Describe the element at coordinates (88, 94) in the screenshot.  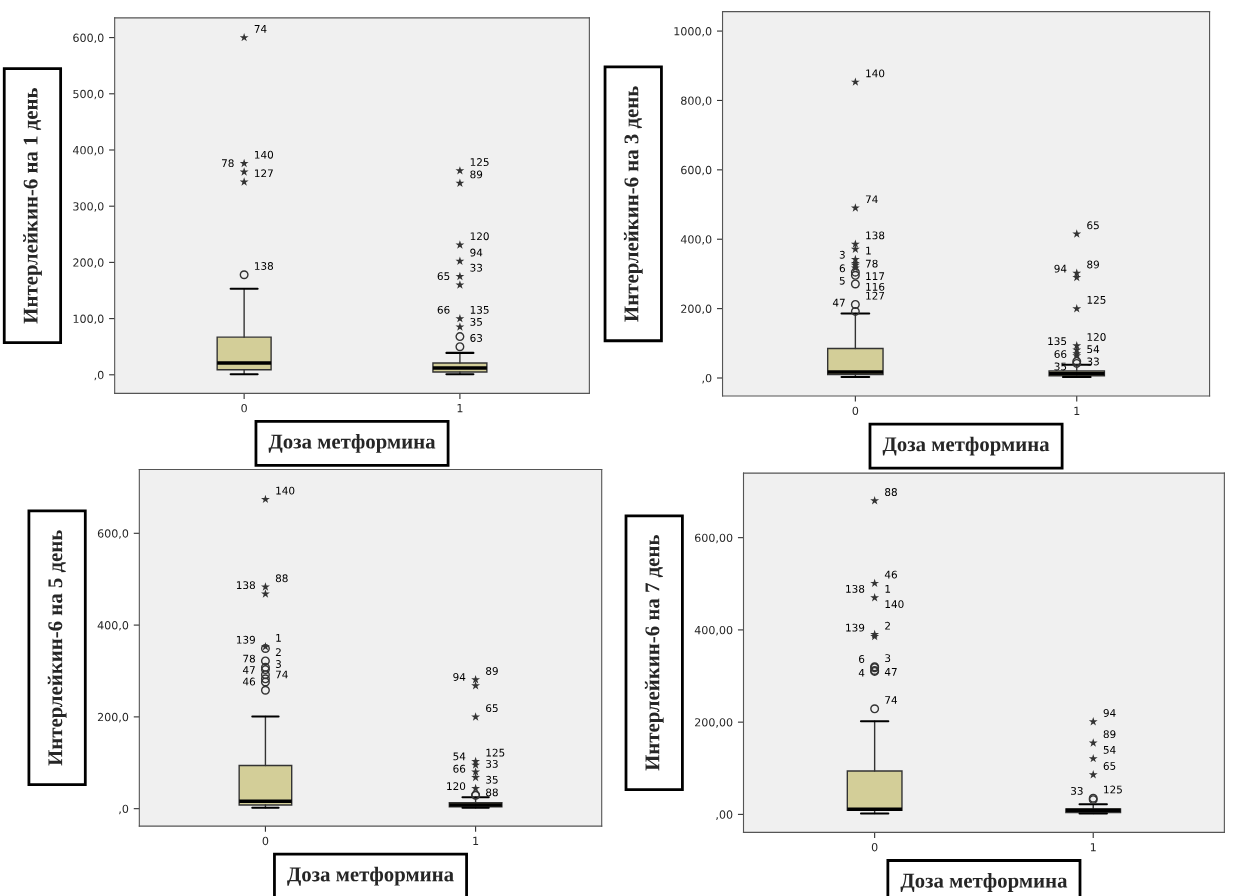
I see `y-tick-label: 500,0` at that location.